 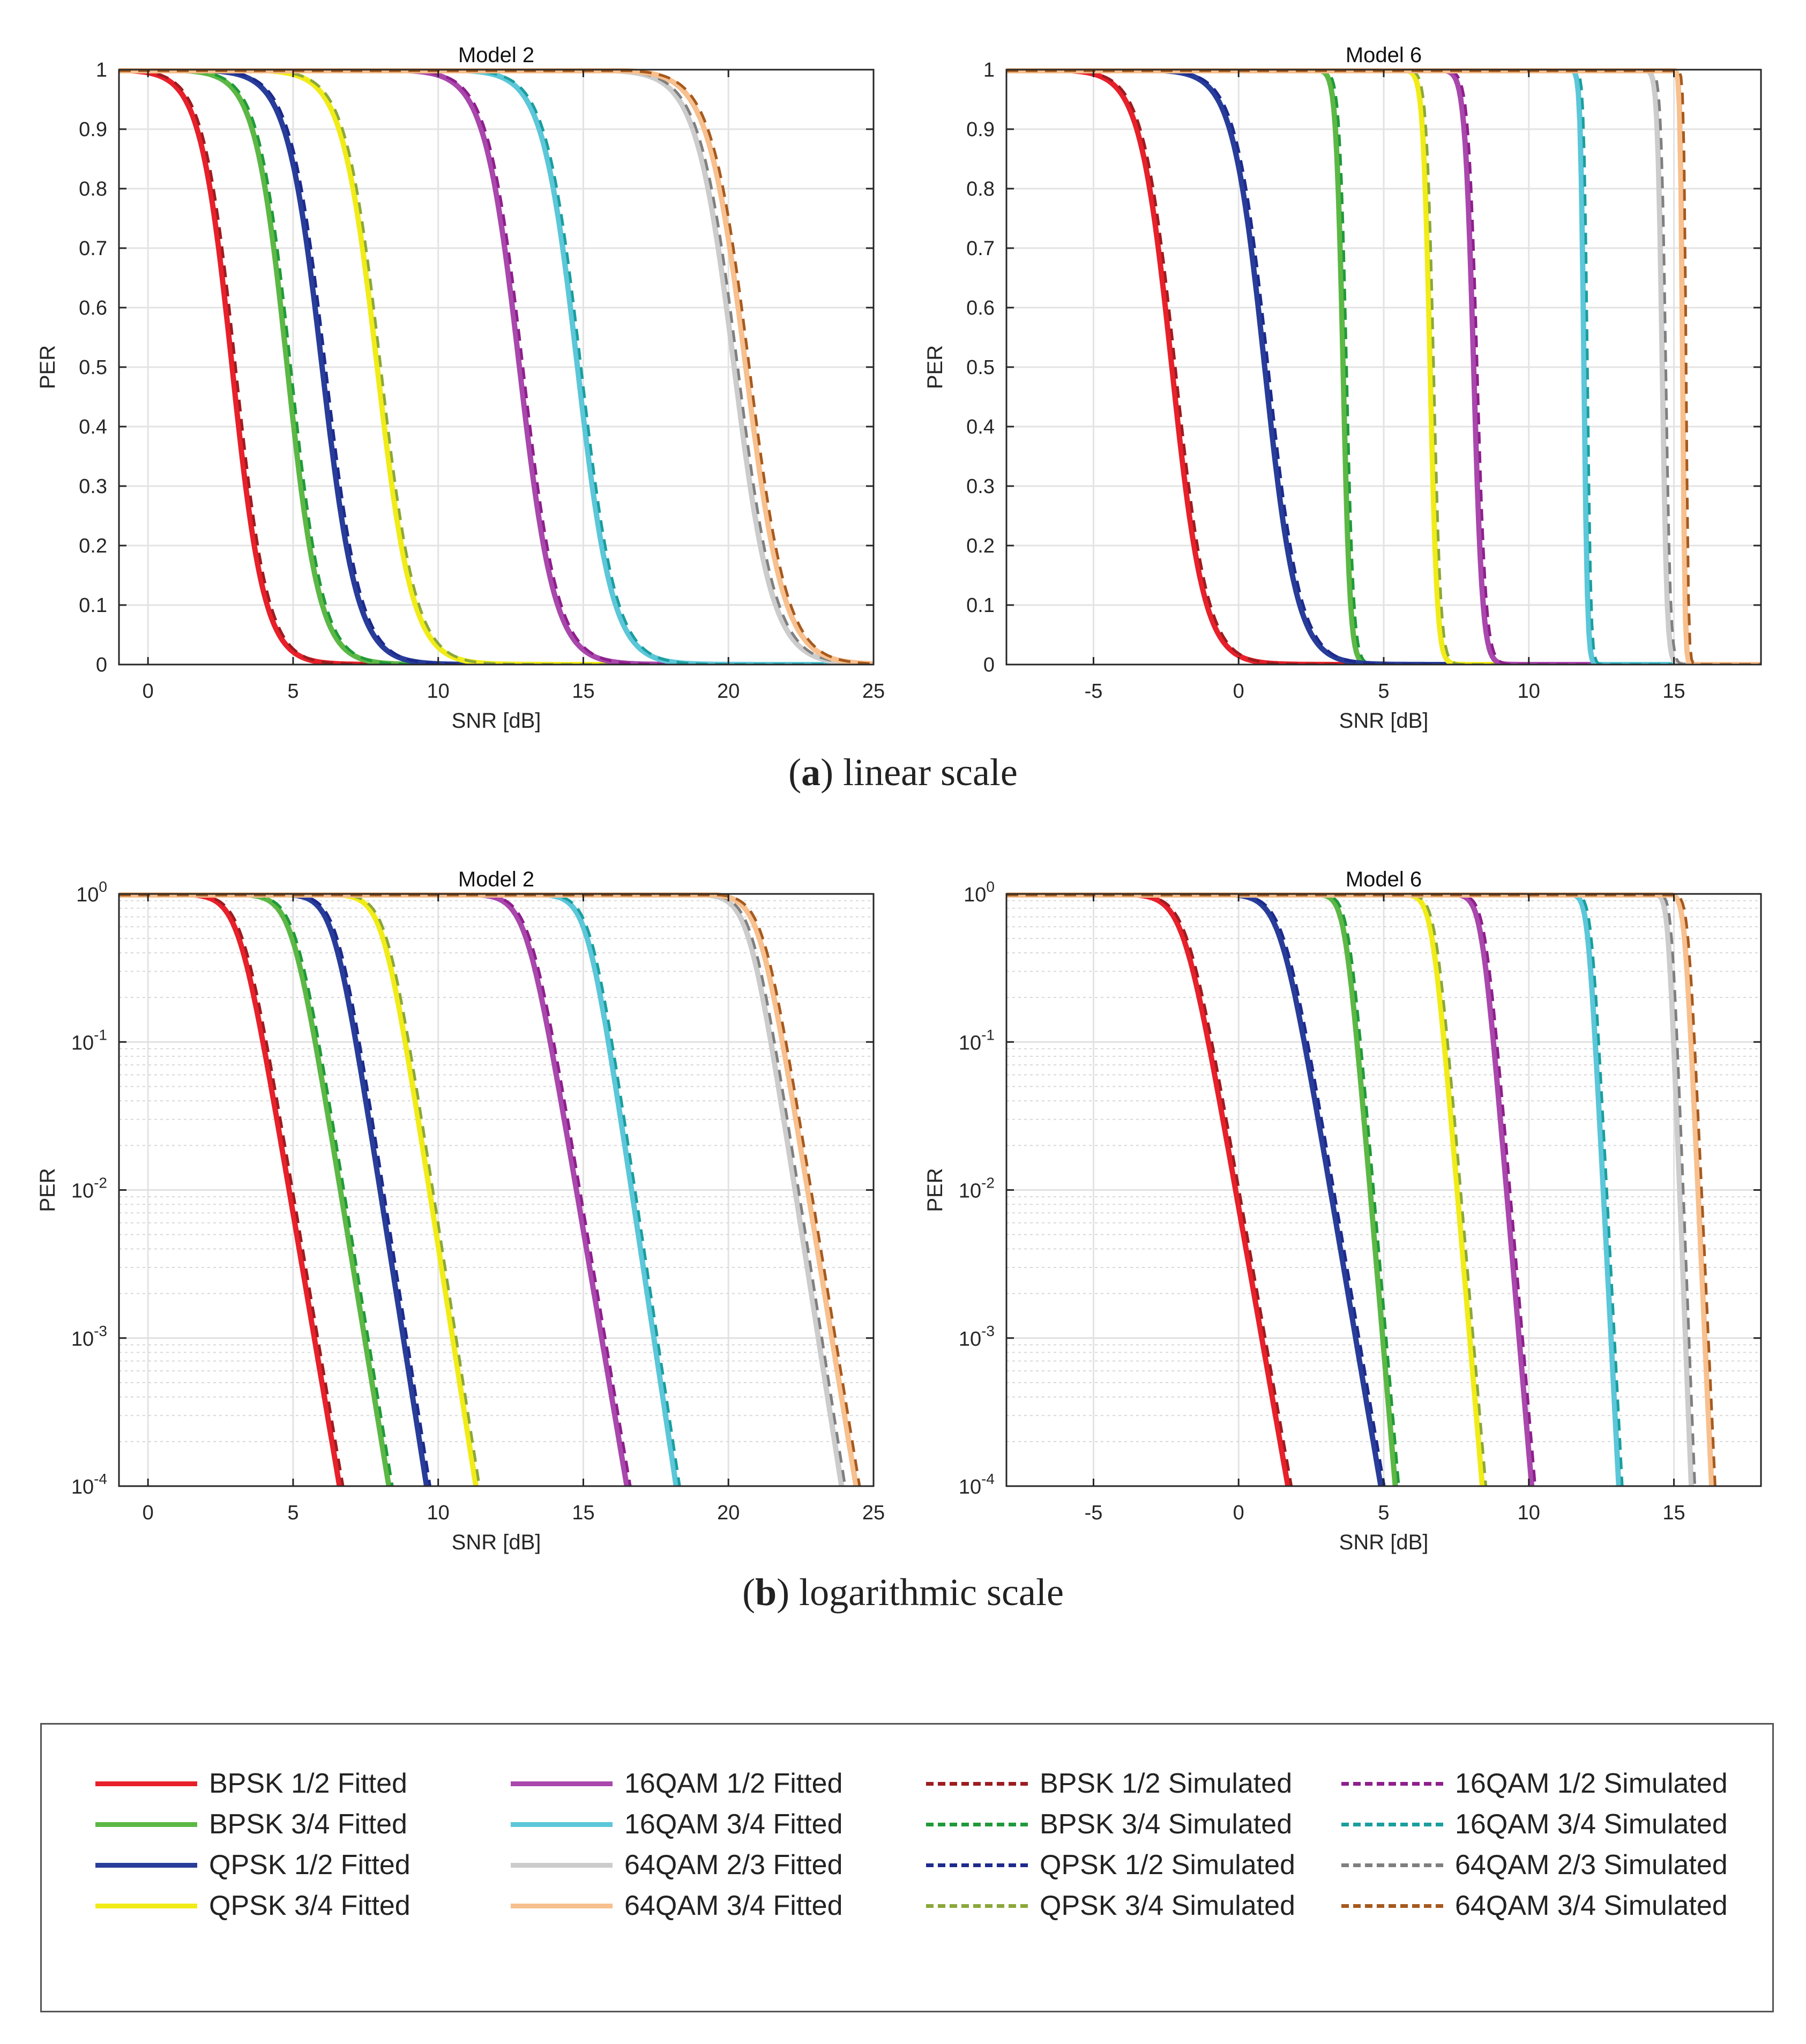 What do you see at coordinates (101, 70) in the screenshot?
I see `y-tick-label: 1` at bounding box center [101, 70].